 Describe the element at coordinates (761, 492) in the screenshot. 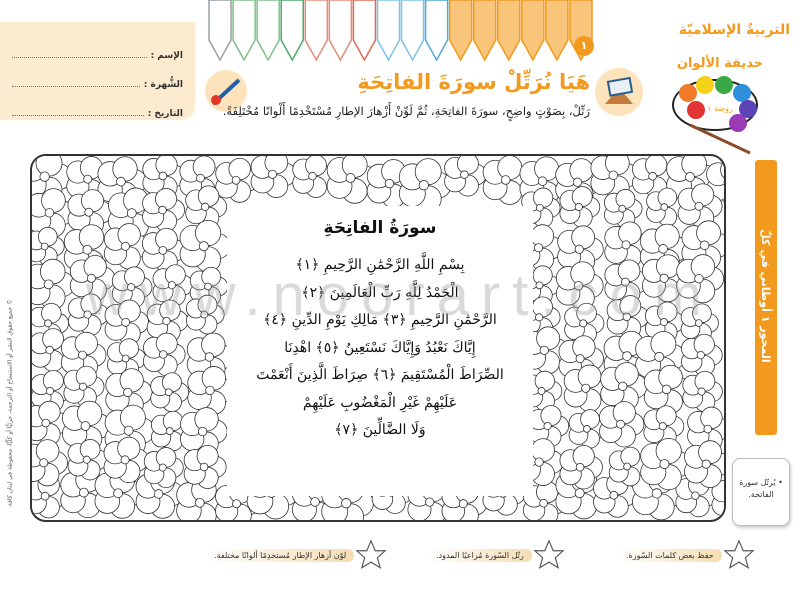

I see `objective-card: • يُرتّل سورة الفاتحة.` at that location.